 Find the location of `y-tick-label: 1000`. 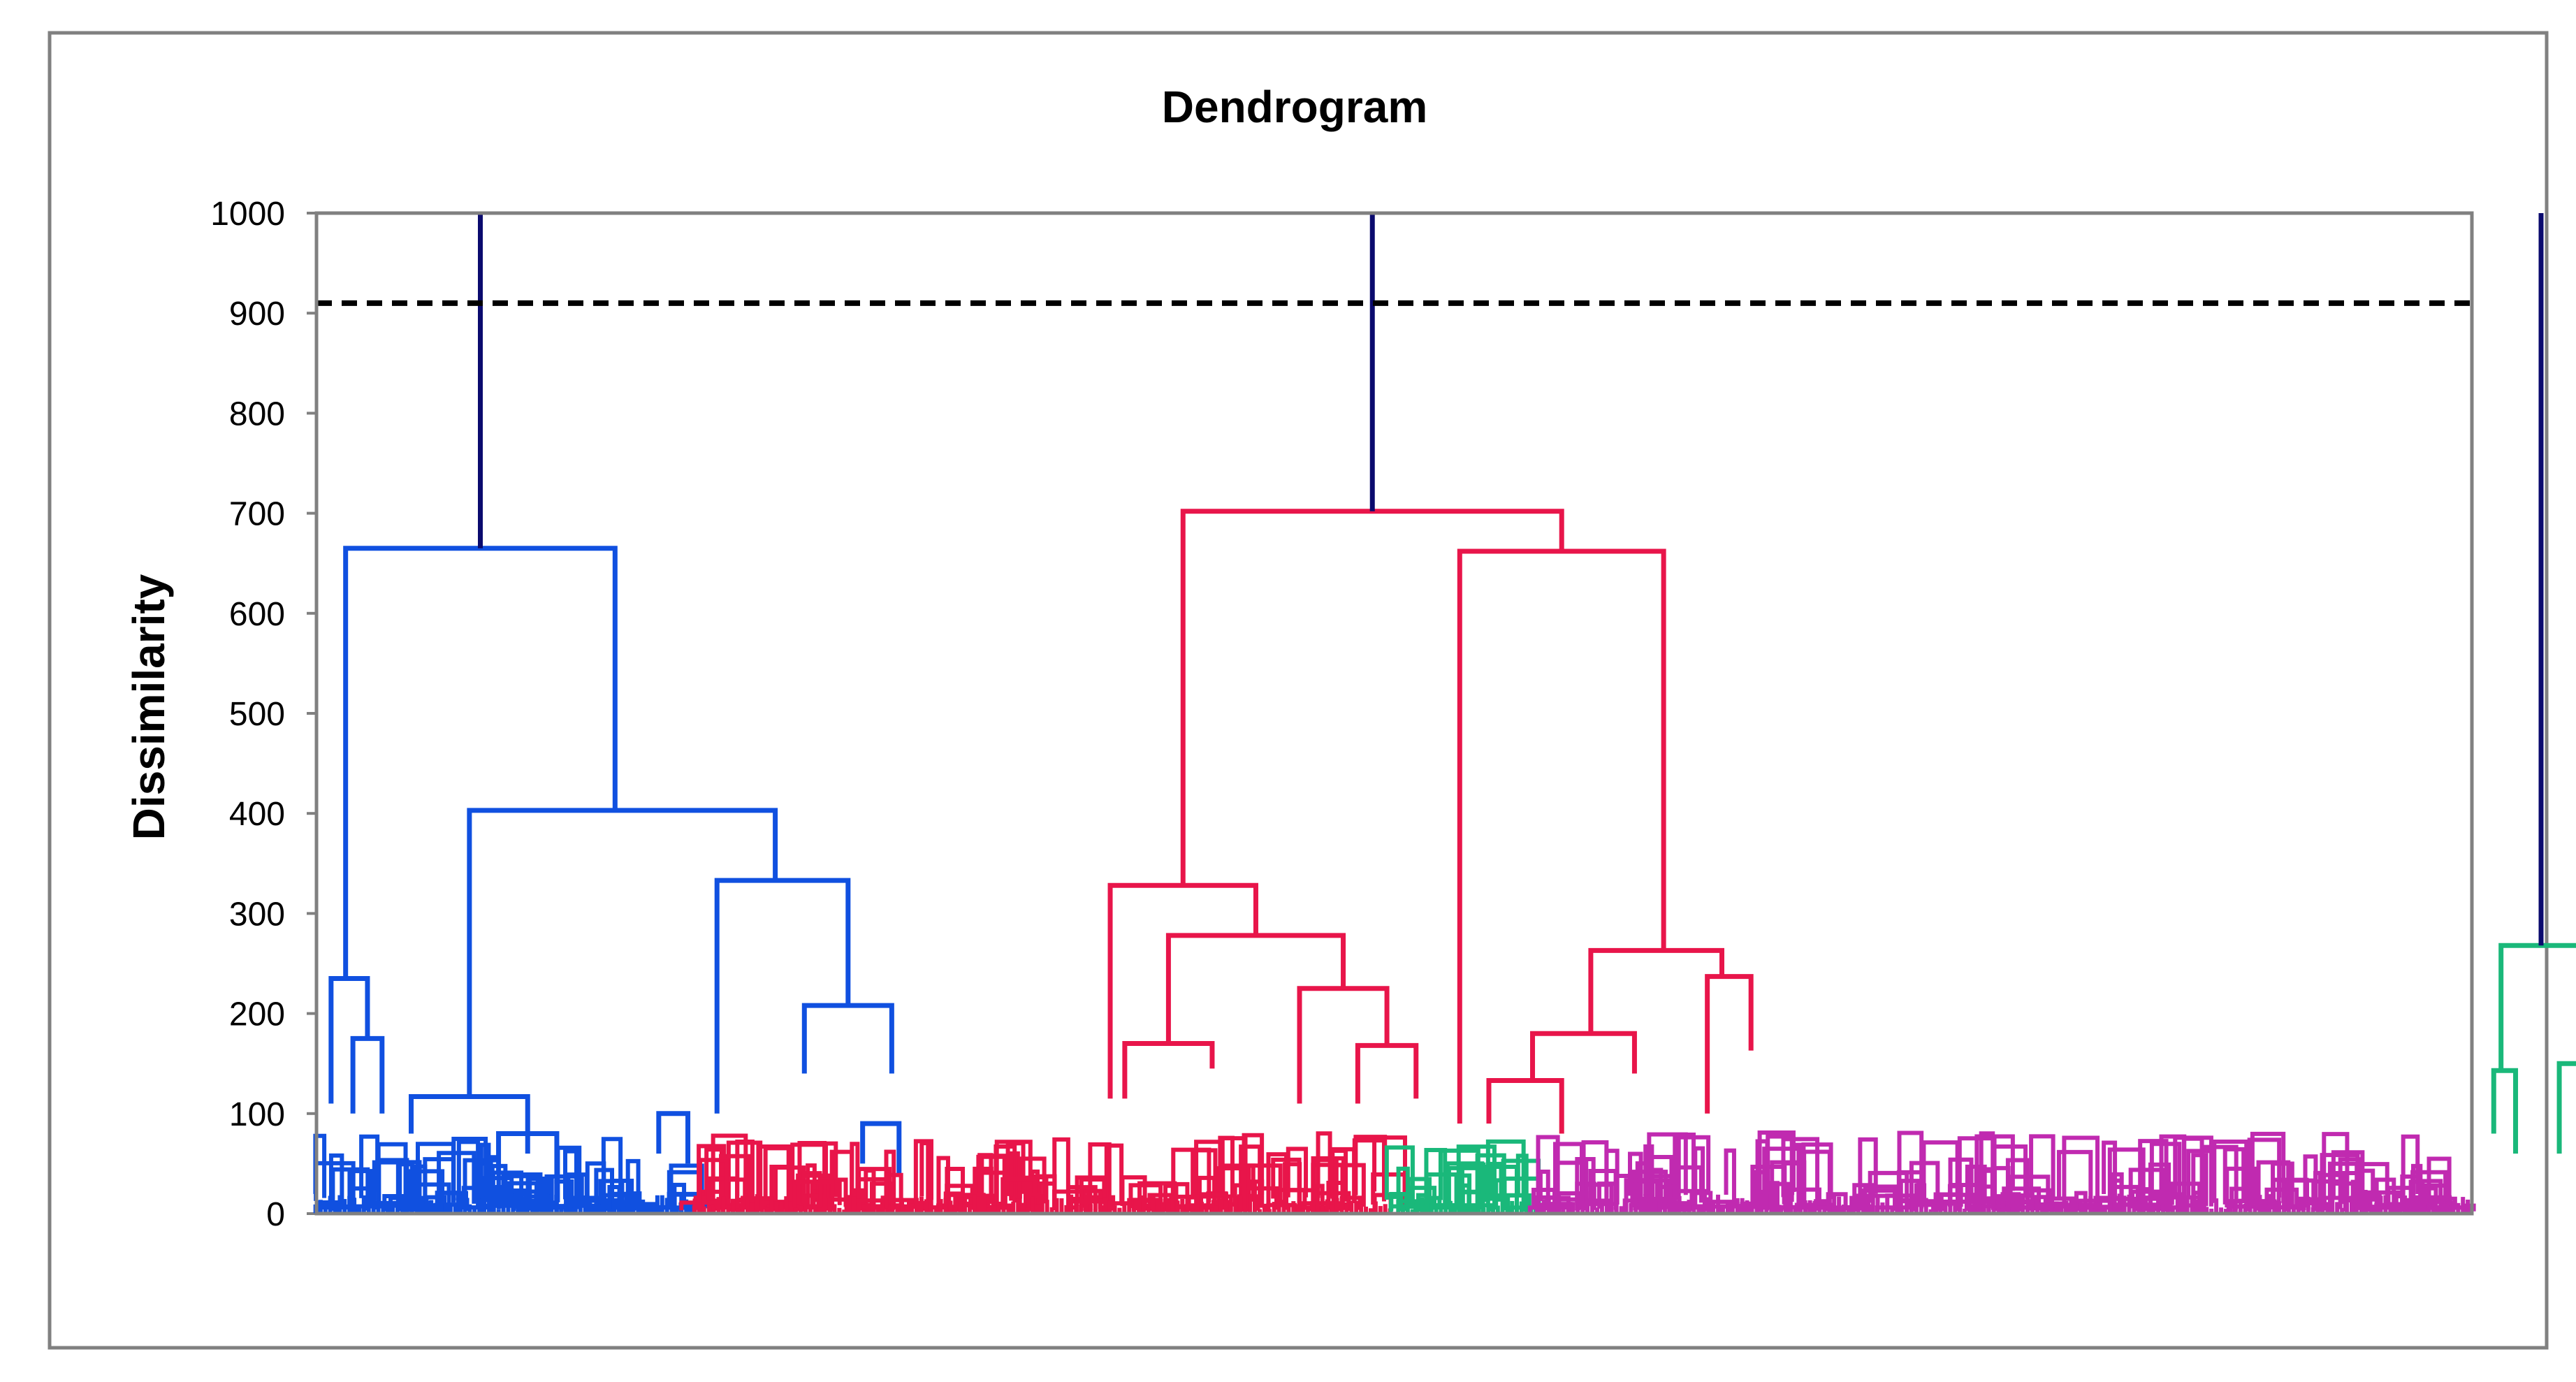

y-tick-label: 1000 is located at coordinates (247, 214).